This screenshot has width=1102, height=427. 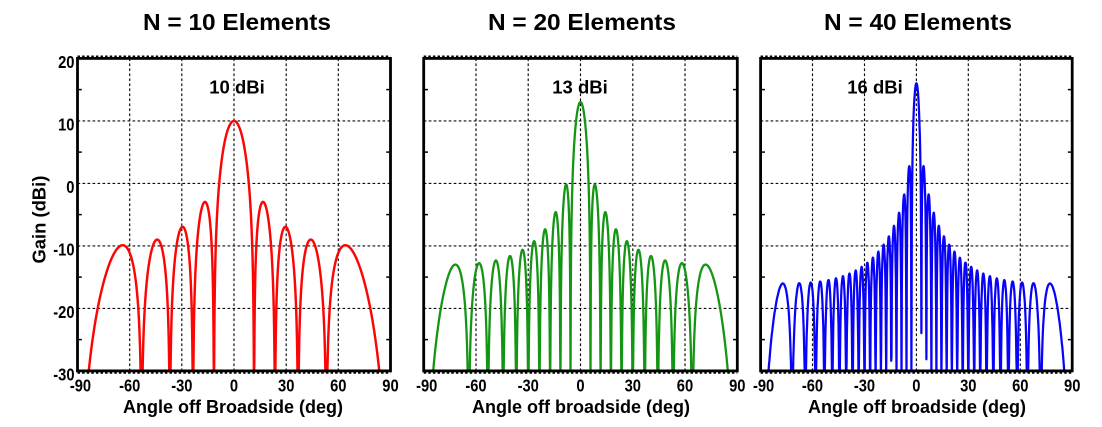 I want to click on svg-text: Gain (dBi), so click(x=39, y=220).